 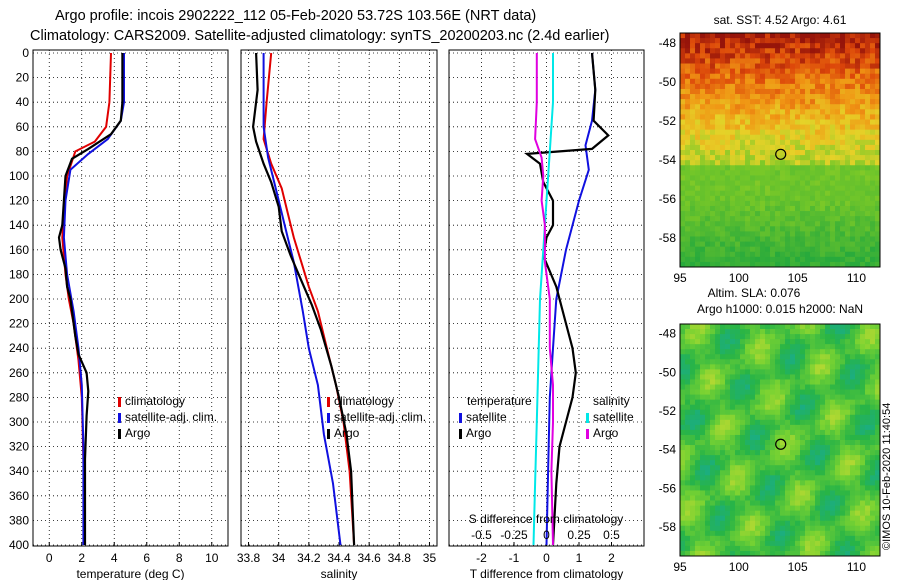 I want to click on argo-position-marker, so click(x=781, y=154).